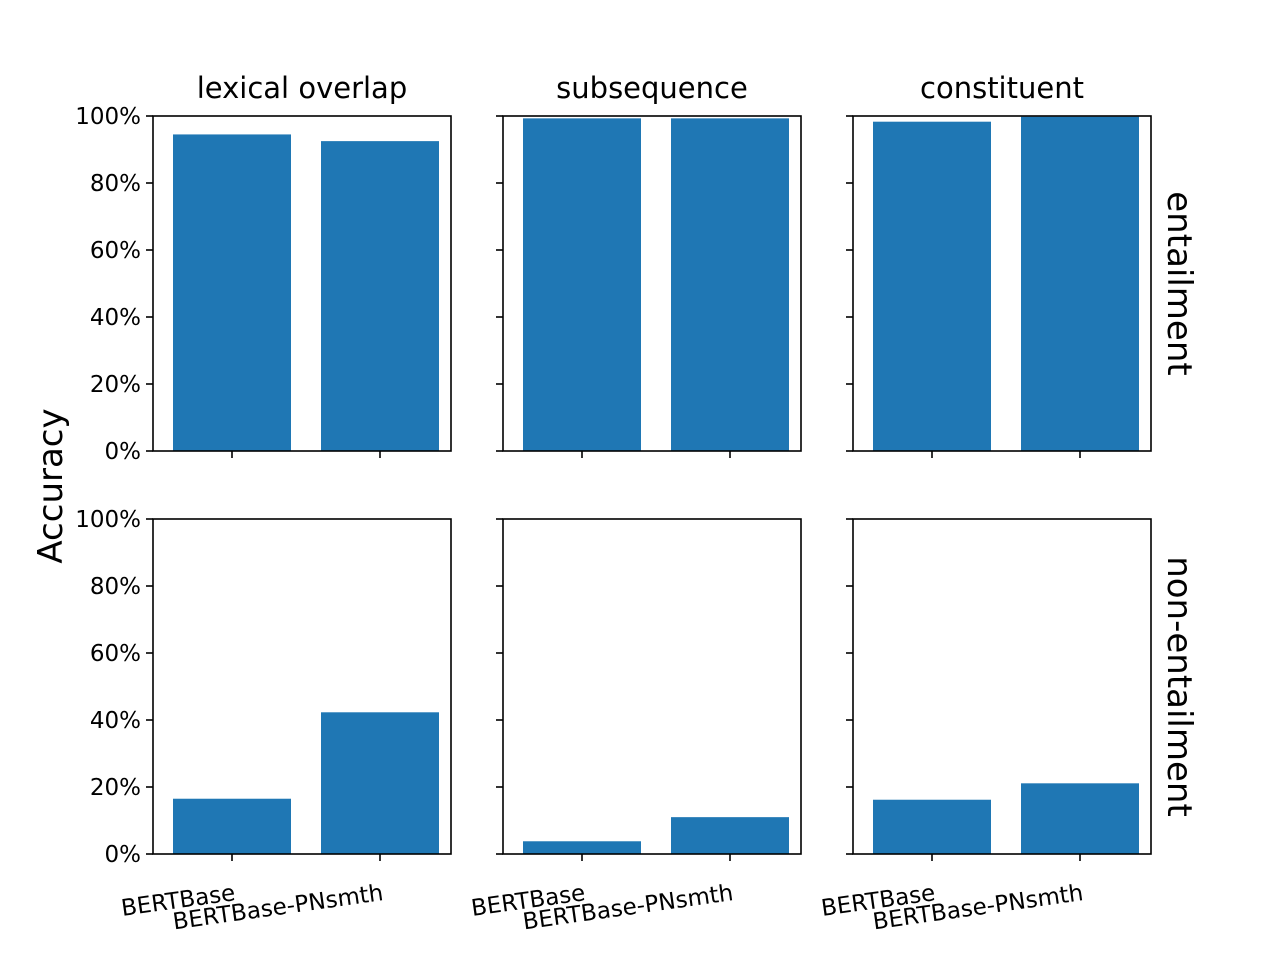 This screenshot has width=1280, height=960. Describe the element at coordinates (652, 88) in the screenshot. I see `column-title: subsequence` at that location.